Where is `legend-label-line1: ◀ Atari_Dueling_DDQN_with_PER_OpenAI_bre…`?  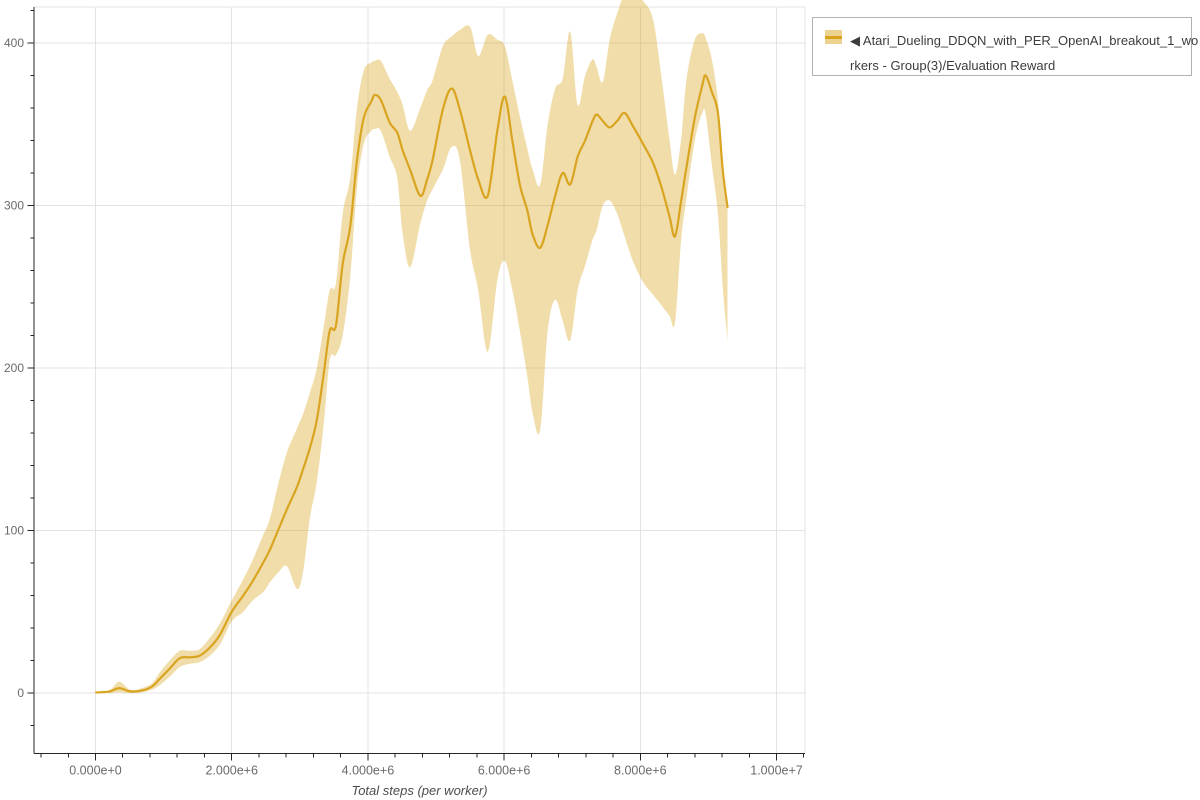
legend-label-line1: ◀ Atari_Dueling_DDQN_with_PER_OpenAI_bre… is located at coordinates (1024, 40).